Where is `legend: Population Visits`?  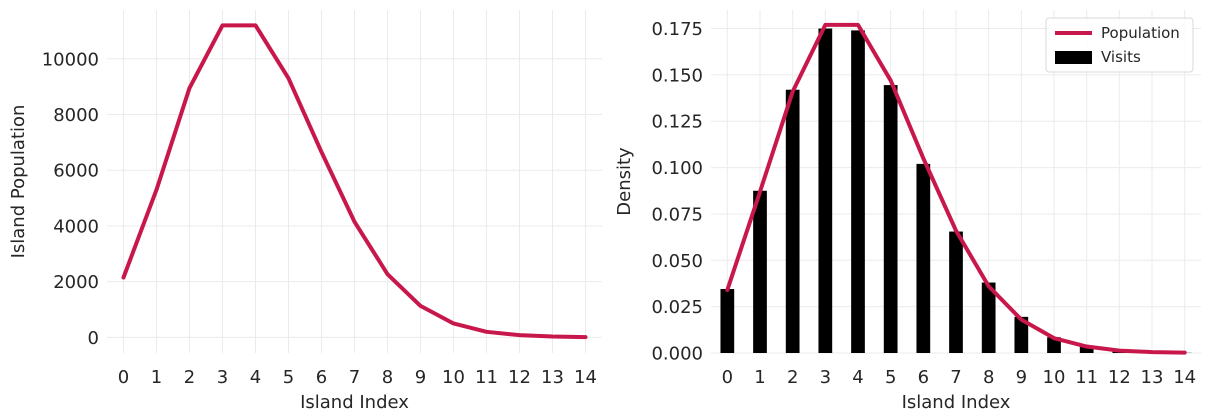
legend: Population Visits is located at coordinates (1119, 45).